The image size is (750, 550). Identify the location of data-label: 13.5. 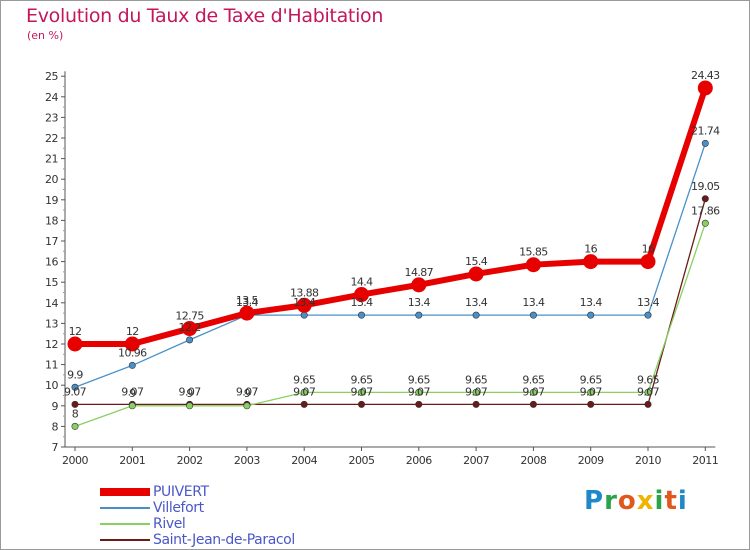
(247, 300).